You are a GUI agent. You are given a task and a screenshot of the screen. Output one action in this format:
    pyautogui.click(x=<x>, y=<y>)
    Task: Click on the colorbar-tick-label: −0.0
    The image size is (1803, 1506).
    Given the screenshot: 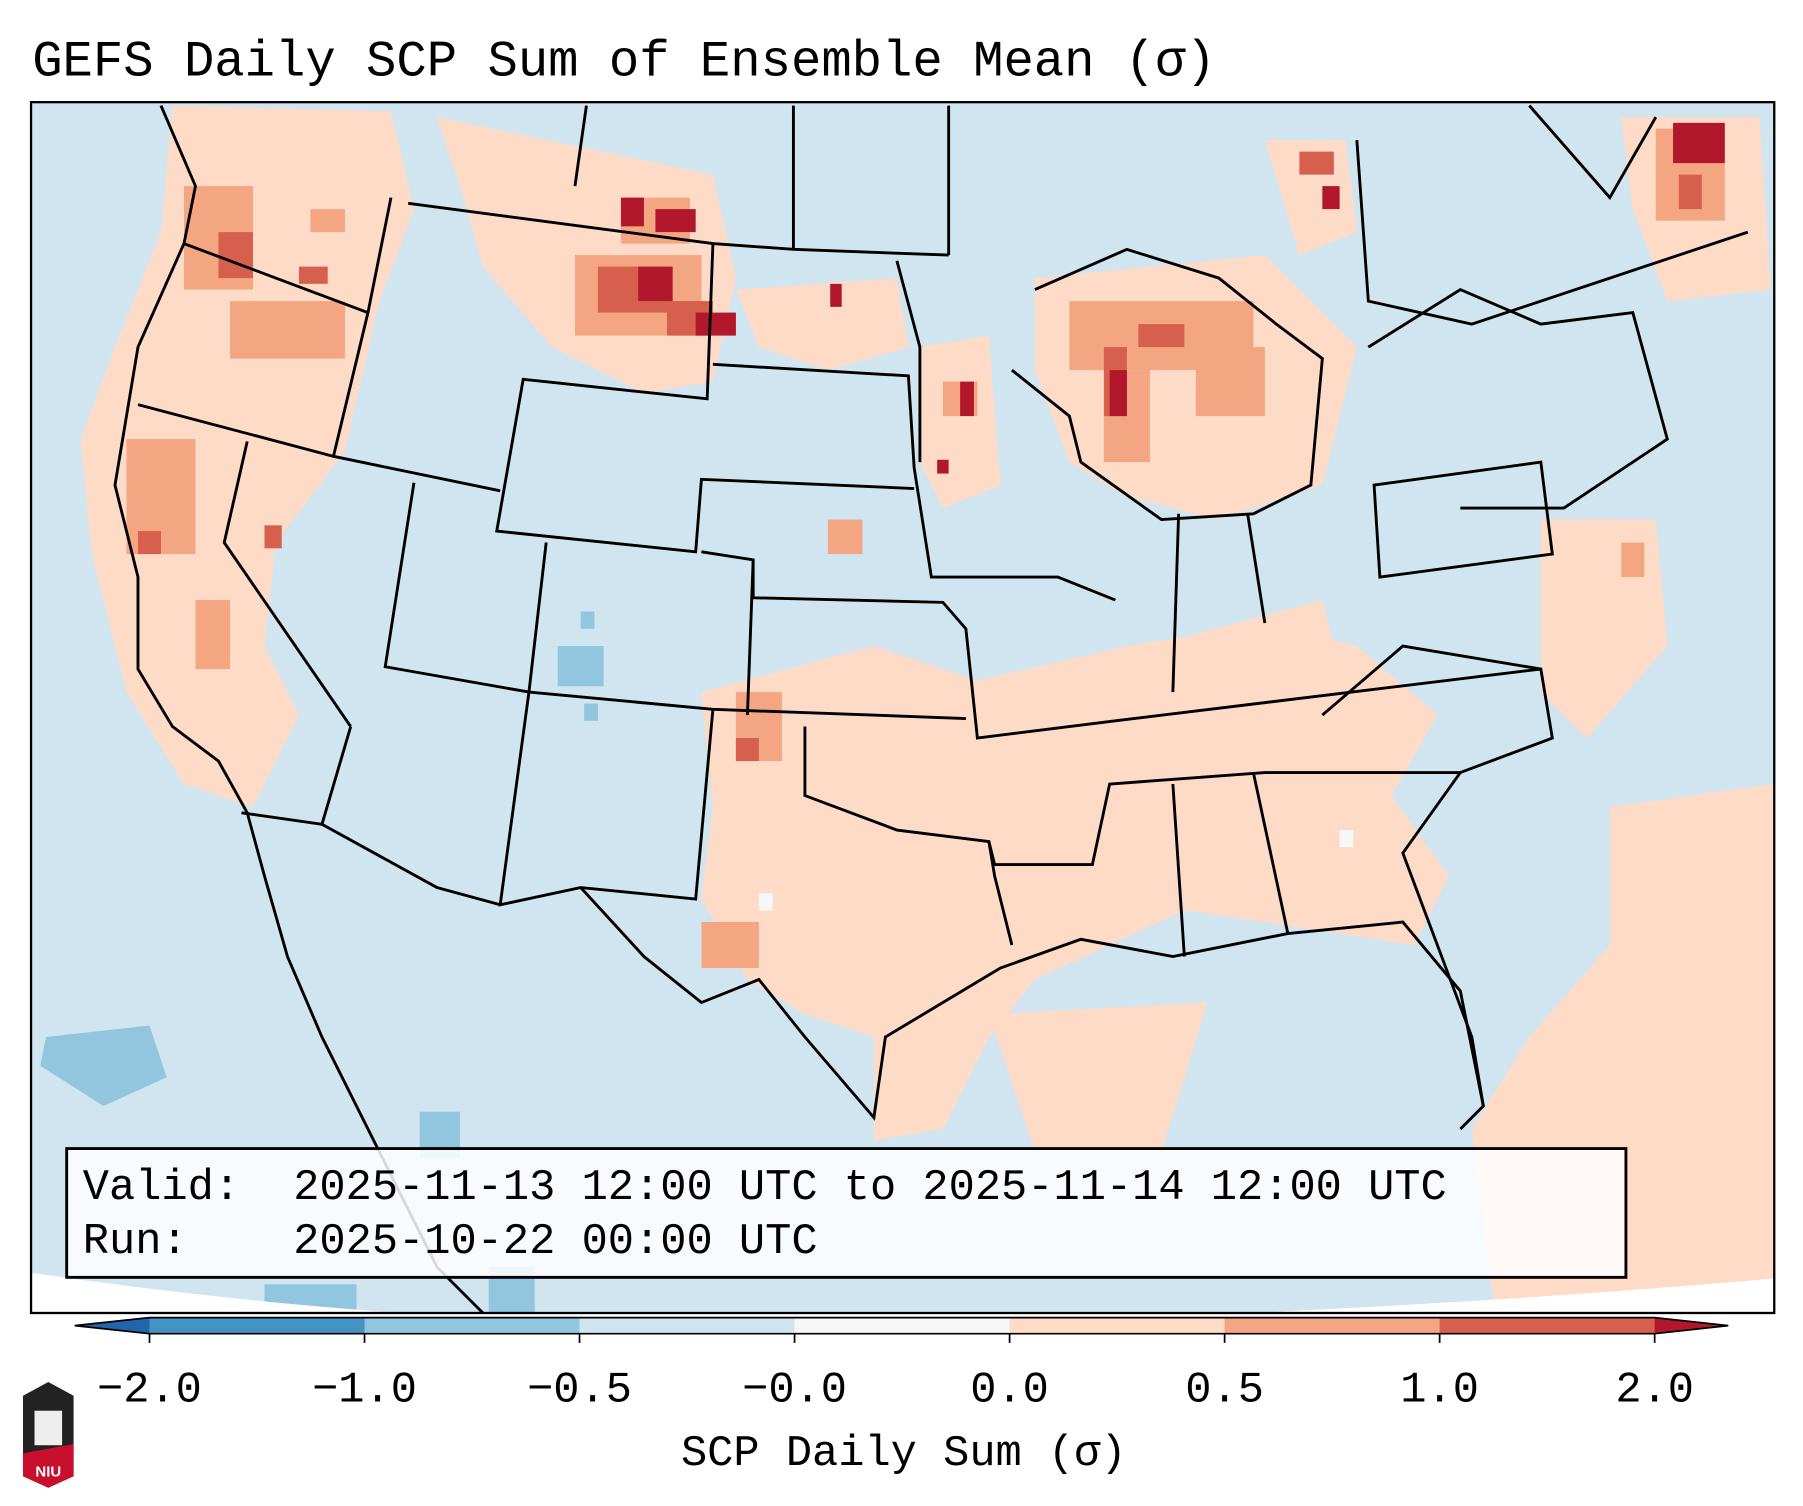 What is the action you would take?
    pyautogui.click(x=794, y=1391)
    